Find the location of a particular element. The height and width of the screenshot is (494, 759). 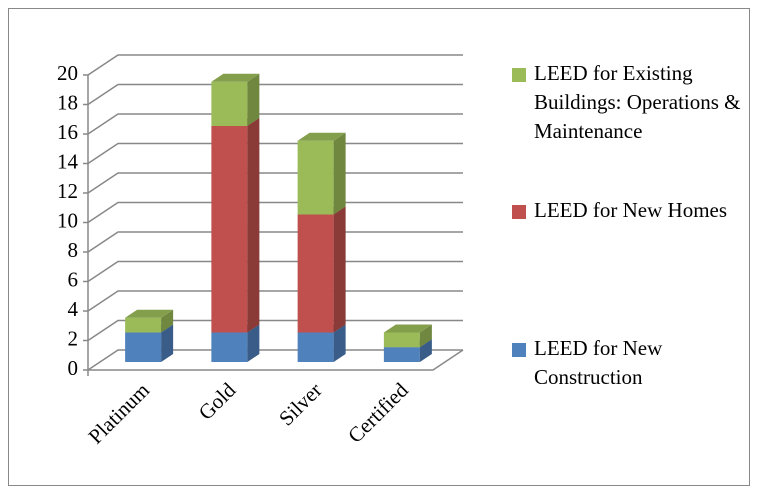

legend-label: LEED for New Homes is located at coordinates (630, 210).